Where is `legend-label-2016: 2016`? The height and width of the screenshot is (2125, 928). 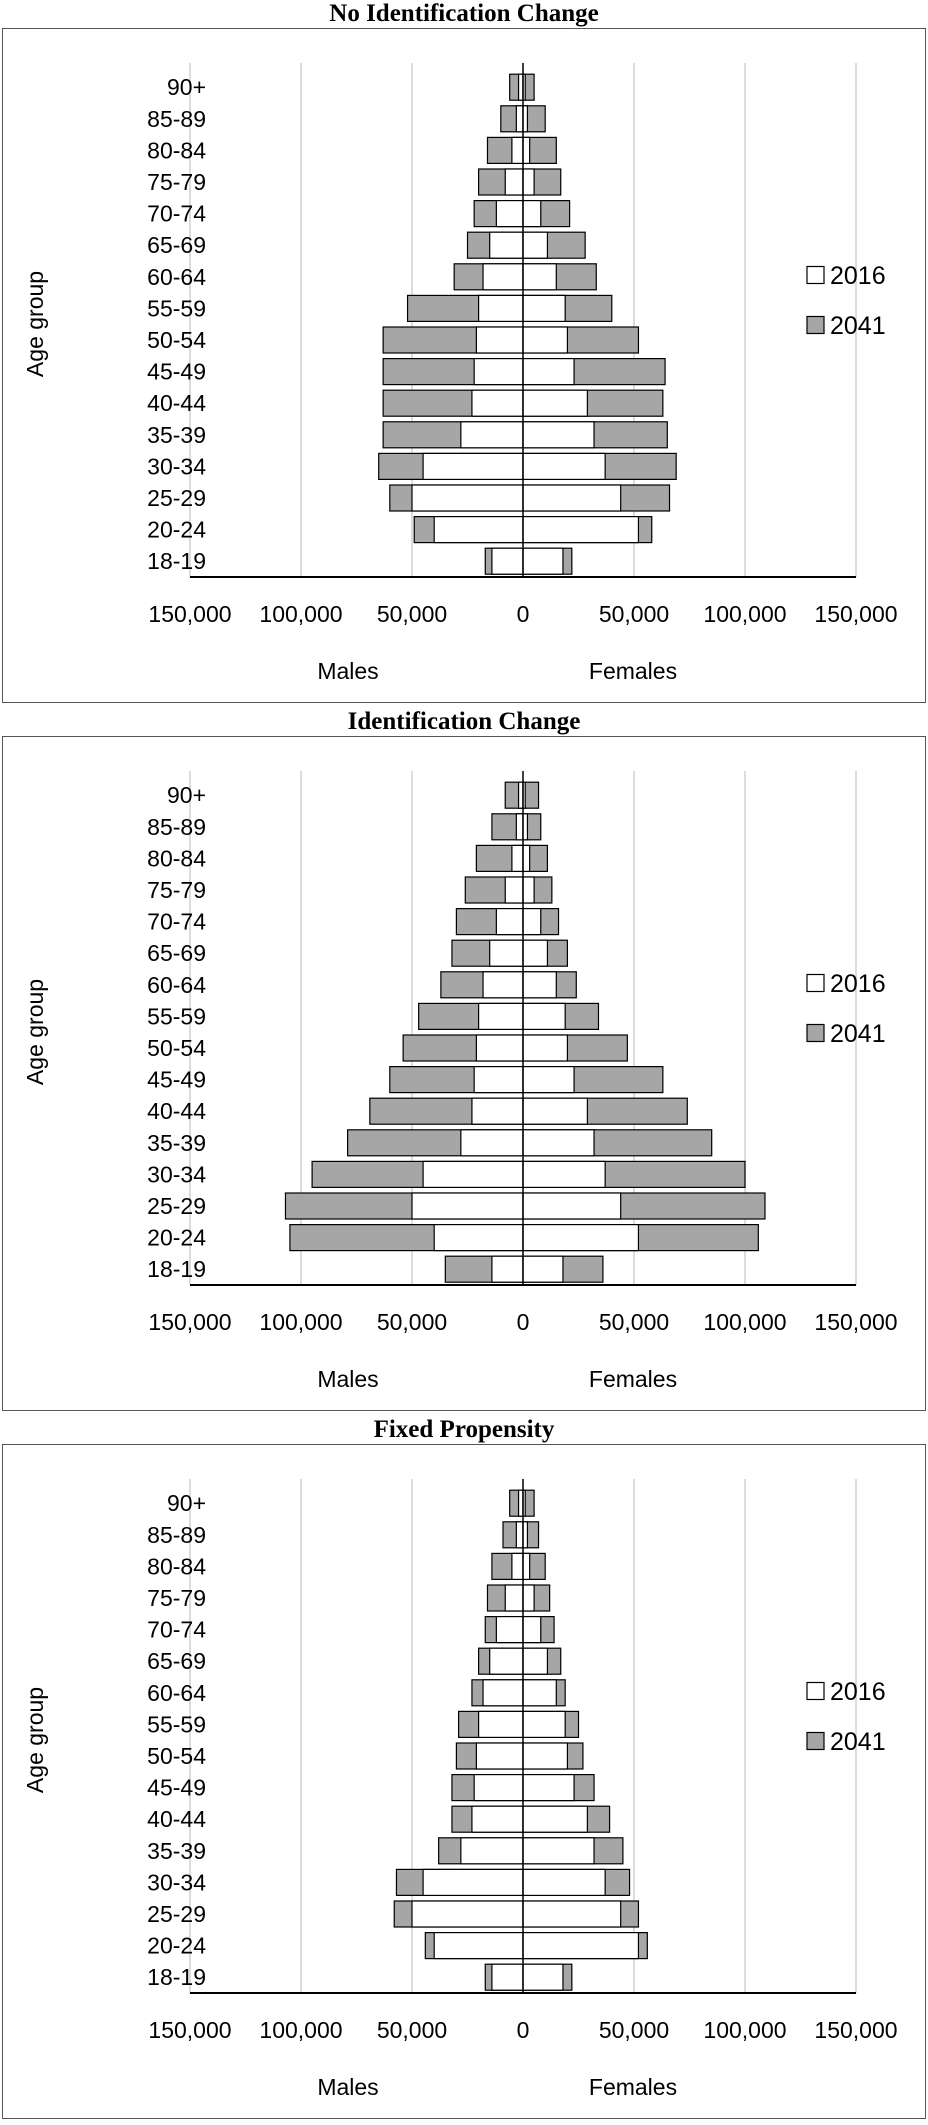
legend-label-2016: 2016 is located at coordinates (858, 276).